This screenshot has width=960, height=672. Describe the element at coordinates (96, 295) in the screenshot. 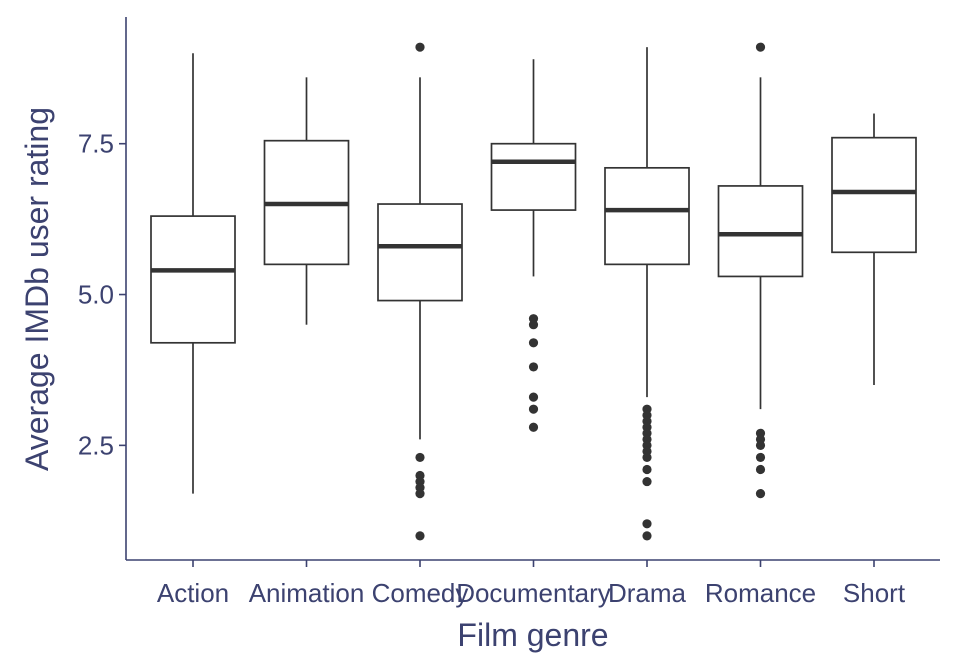

I see `y-tick-label: 5.0` at that location.